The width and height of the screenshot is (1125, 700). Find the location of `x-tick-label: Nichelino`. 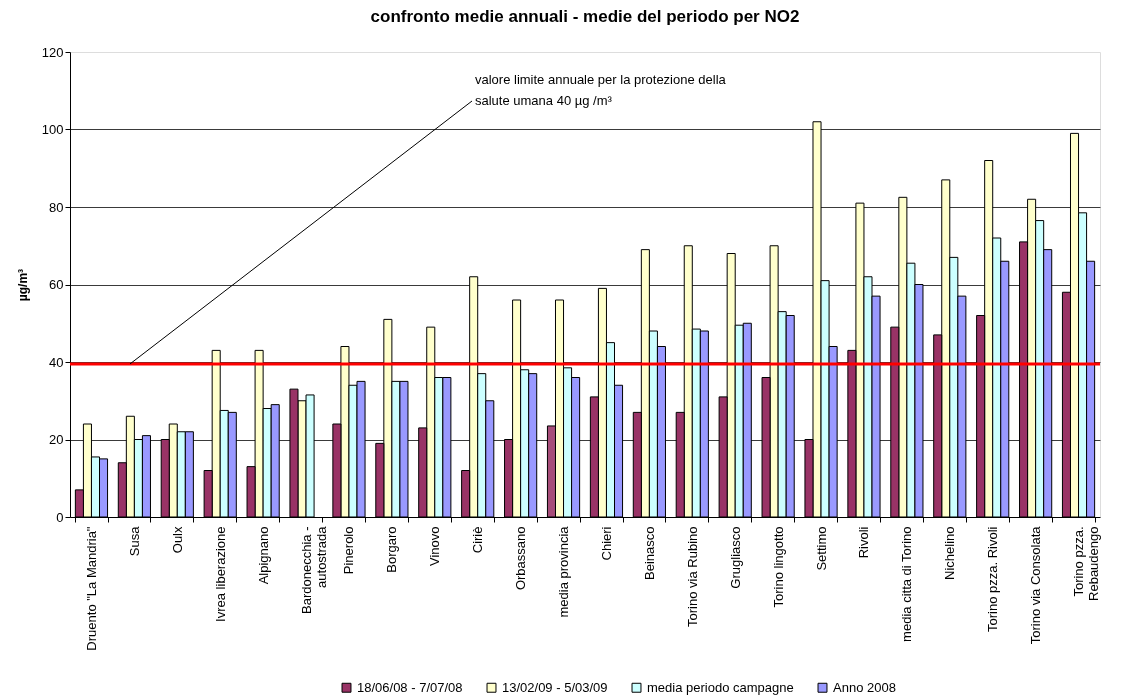

x-tick-label: Nichelino is located at coordinates (950, 553).